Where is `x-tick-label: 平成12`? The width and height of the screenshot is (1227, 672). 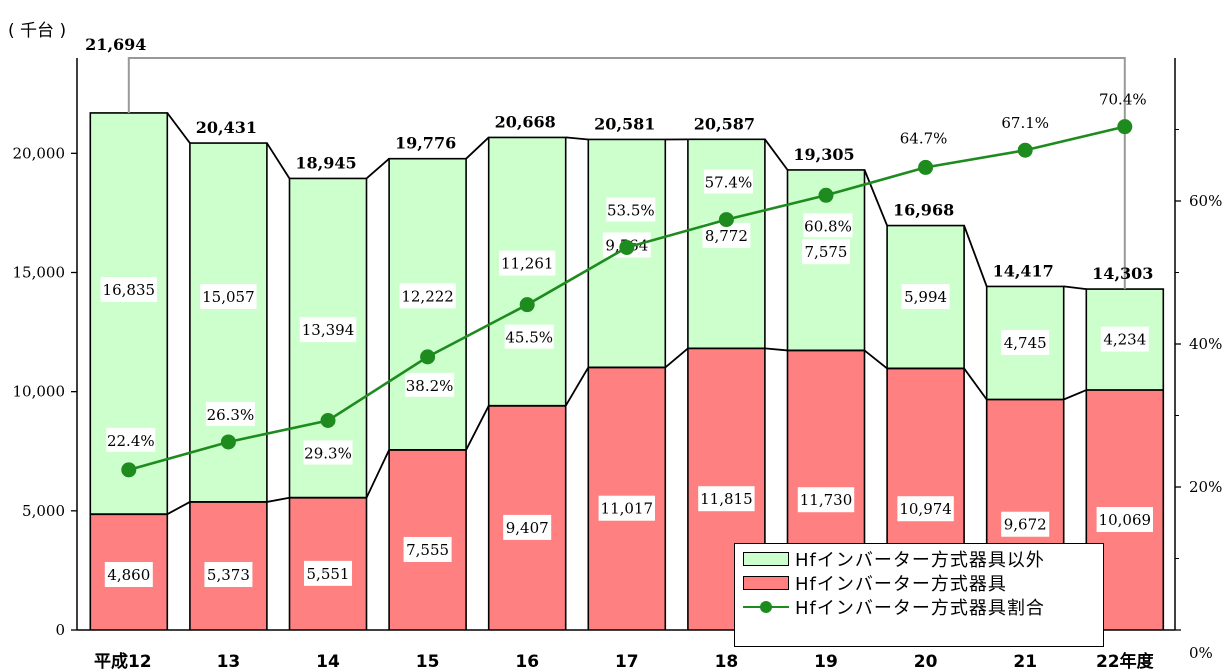
x-tick-label: 平成12 is located at coordinates (123, 661).